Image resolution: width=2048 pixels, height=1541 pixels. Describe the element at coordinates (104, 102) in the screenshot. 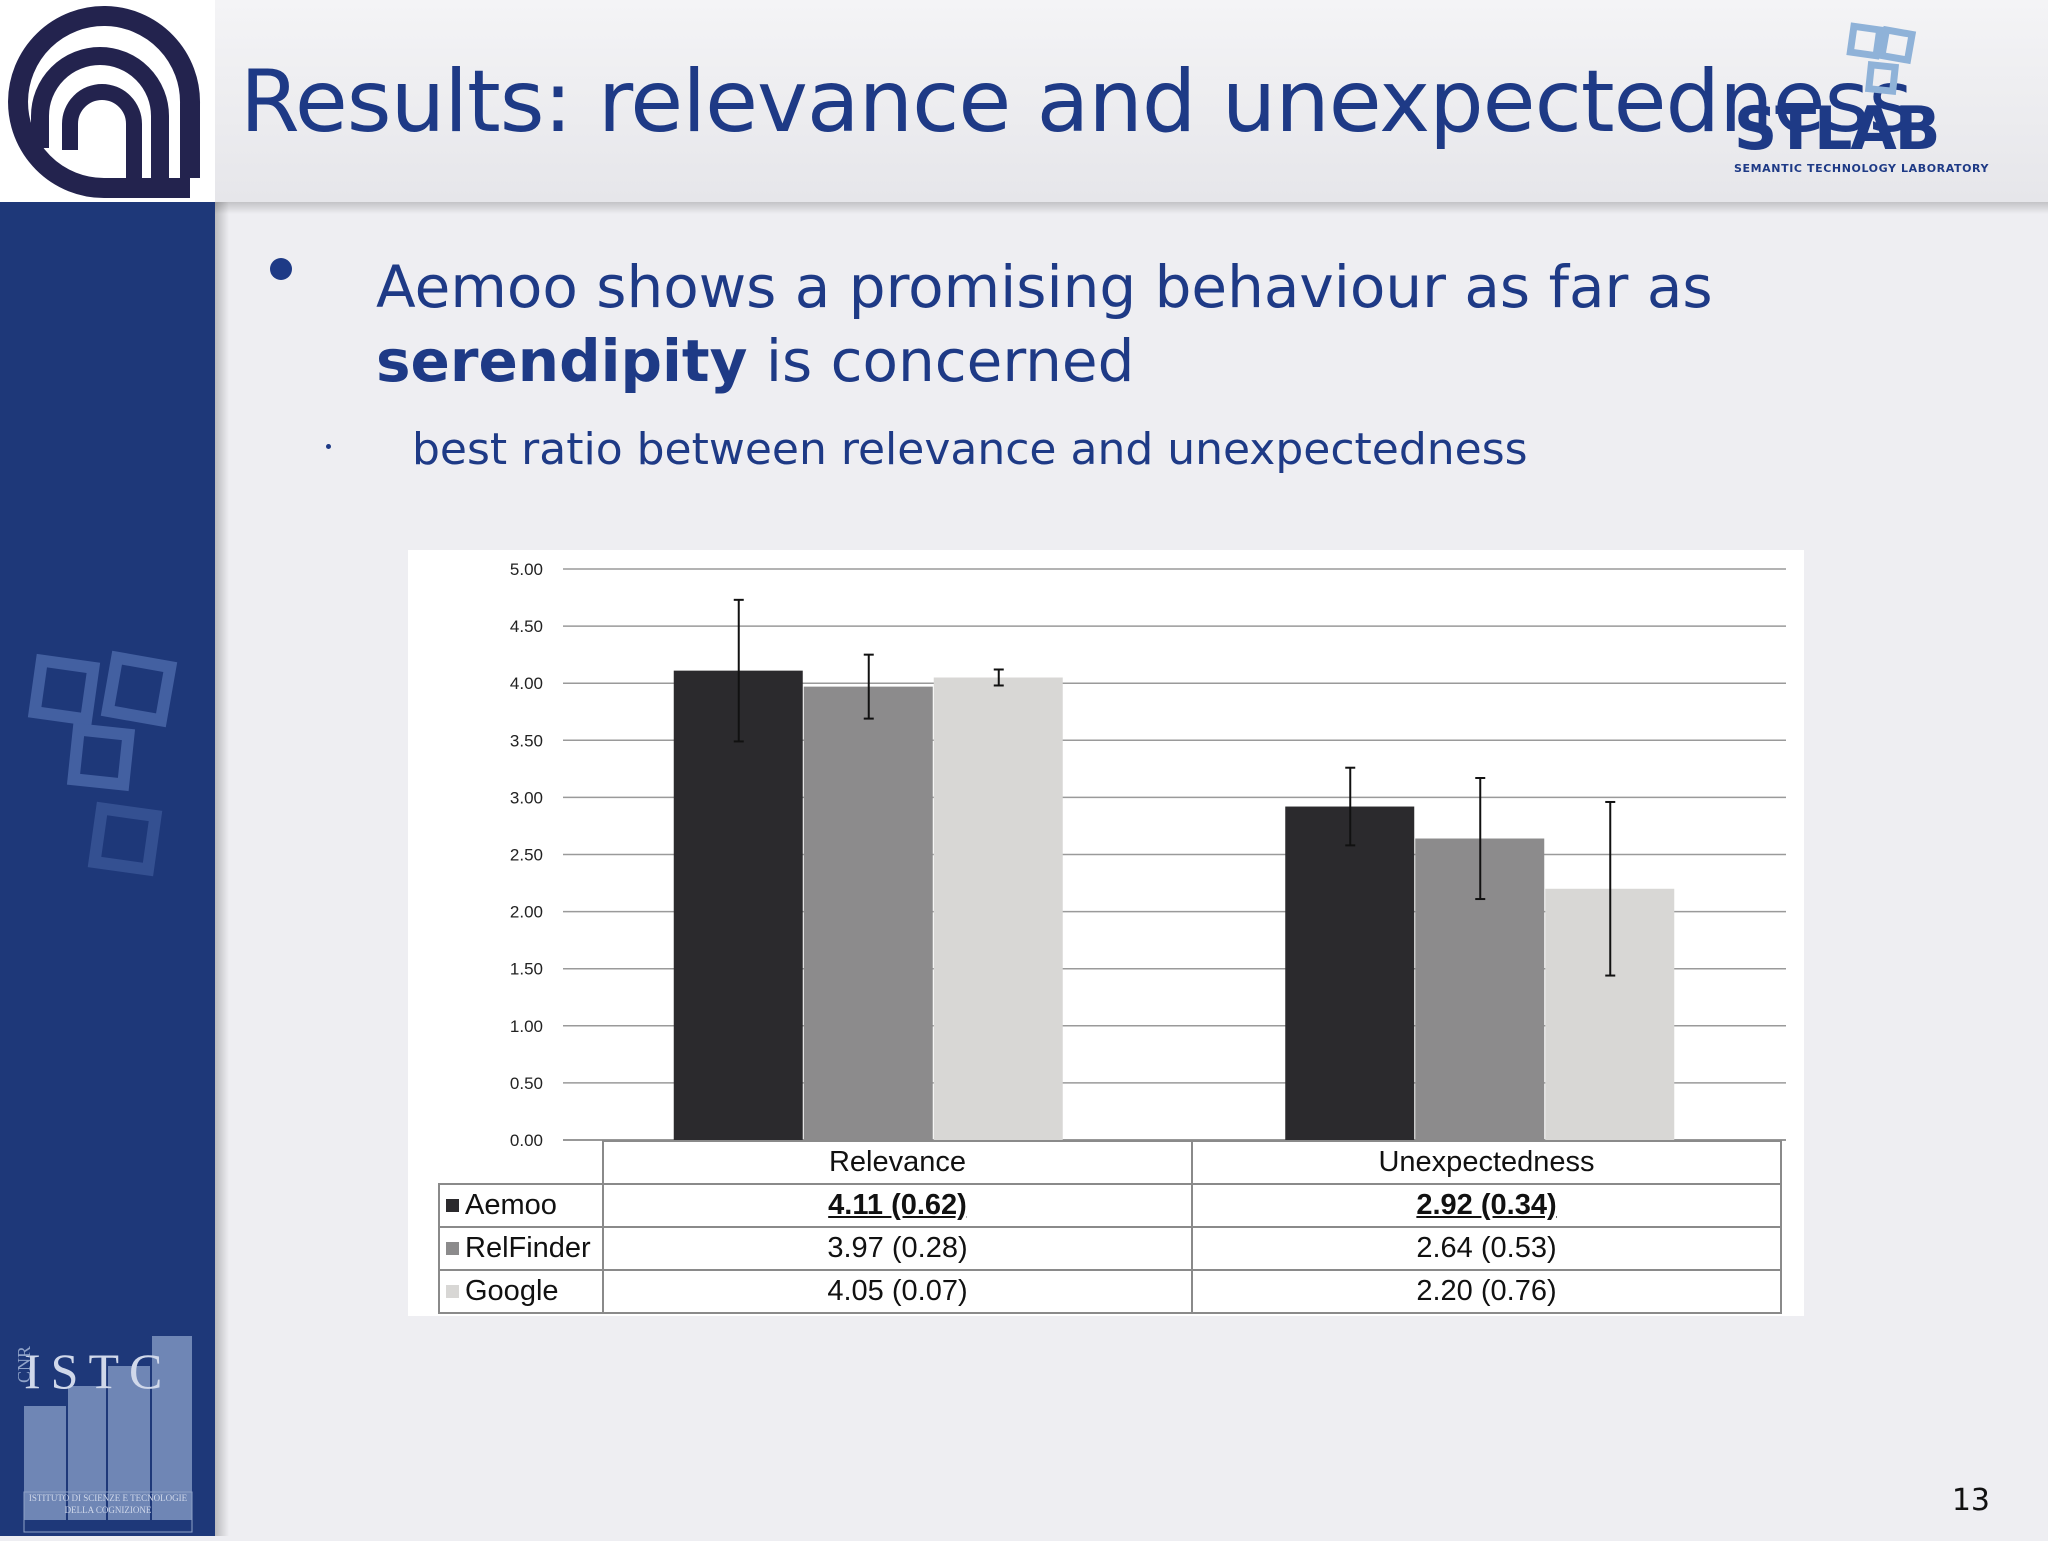

I see `cnr-logo-icon` at that location.